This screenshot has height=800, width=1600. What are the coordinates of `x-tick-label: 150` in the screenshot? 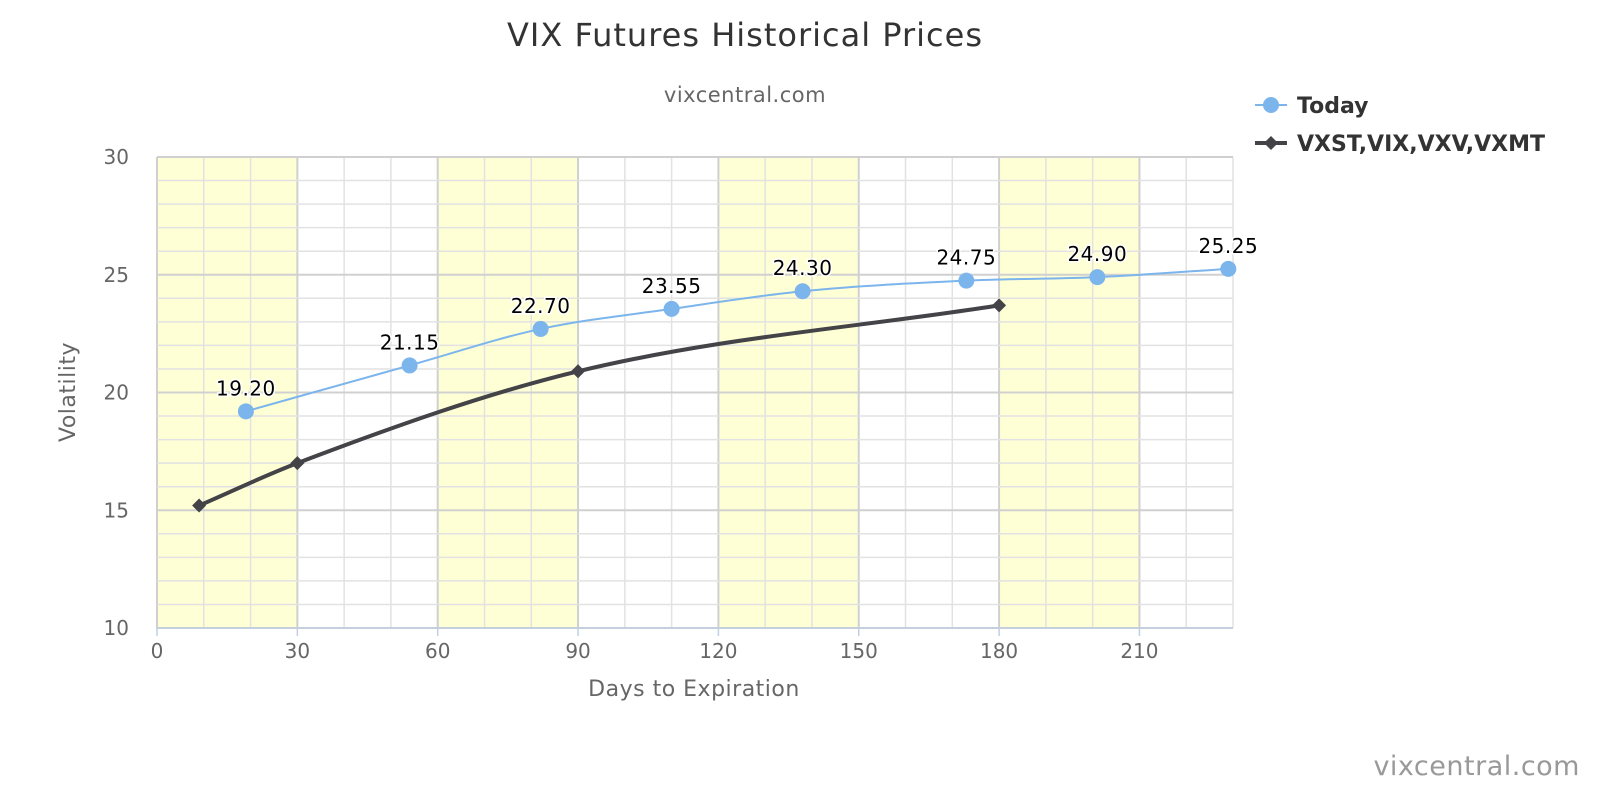 It's located at (859, 651).